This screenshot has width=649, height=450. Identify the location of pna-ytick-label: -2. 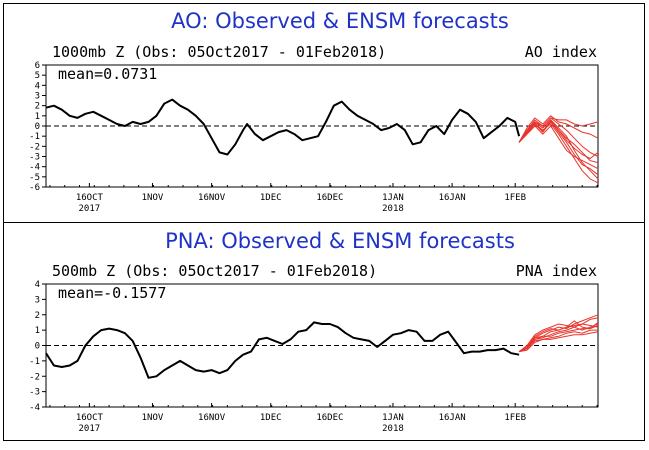
(34, 377).